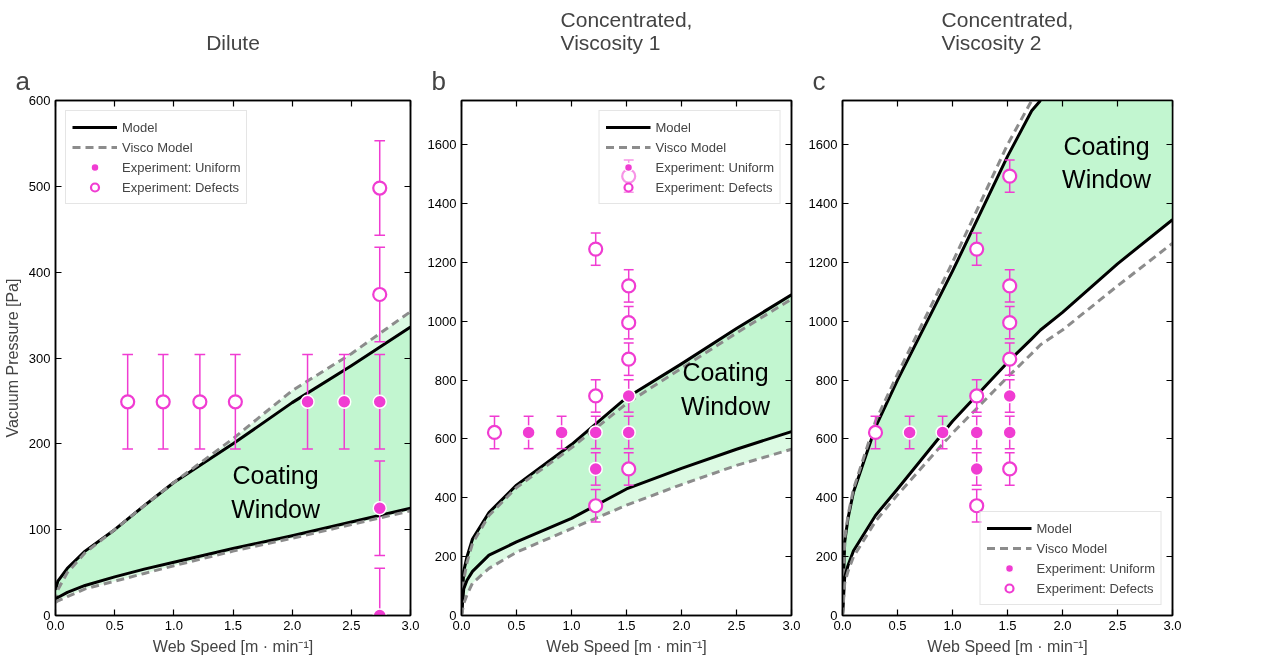 Image resolution: width=1265 pixels, height=667 pixels. Describe the element at coordinates (39, 530) in the screenshot. I see `y-tick-label: 100` at that location.